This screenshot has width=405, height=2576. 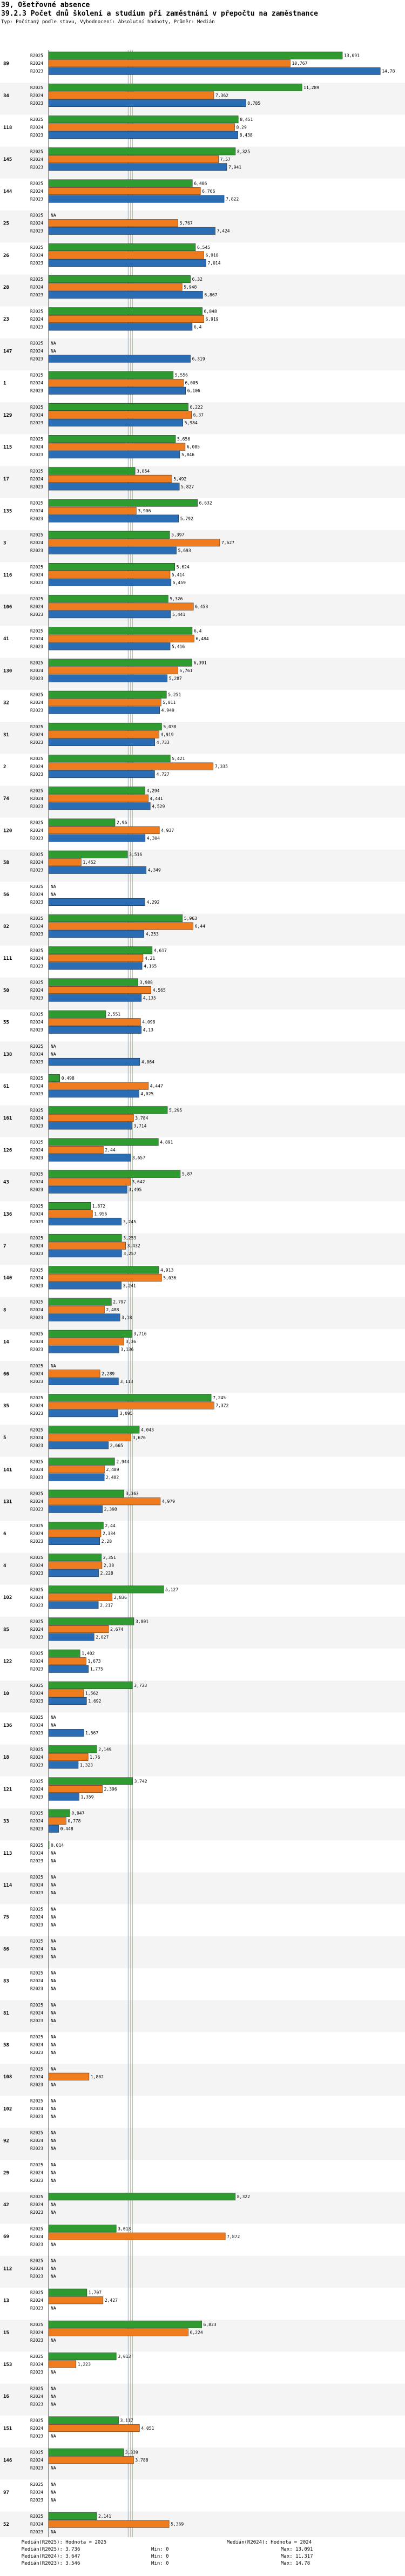 What do you see at coordinates (160, 990) in the screenshot?
I see `value-label: 4,565` at bounding box center [160, 990].